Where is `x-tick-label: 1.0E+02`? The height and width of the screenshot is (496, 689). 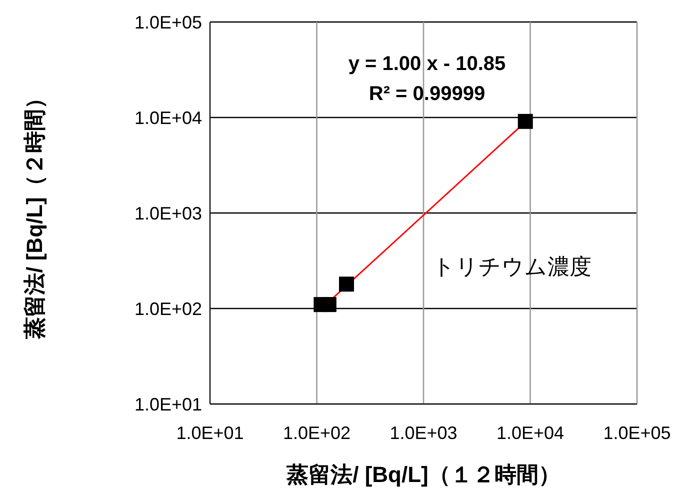
x-tick-label: 1.0E+02 is located at coordinates (316, 432).